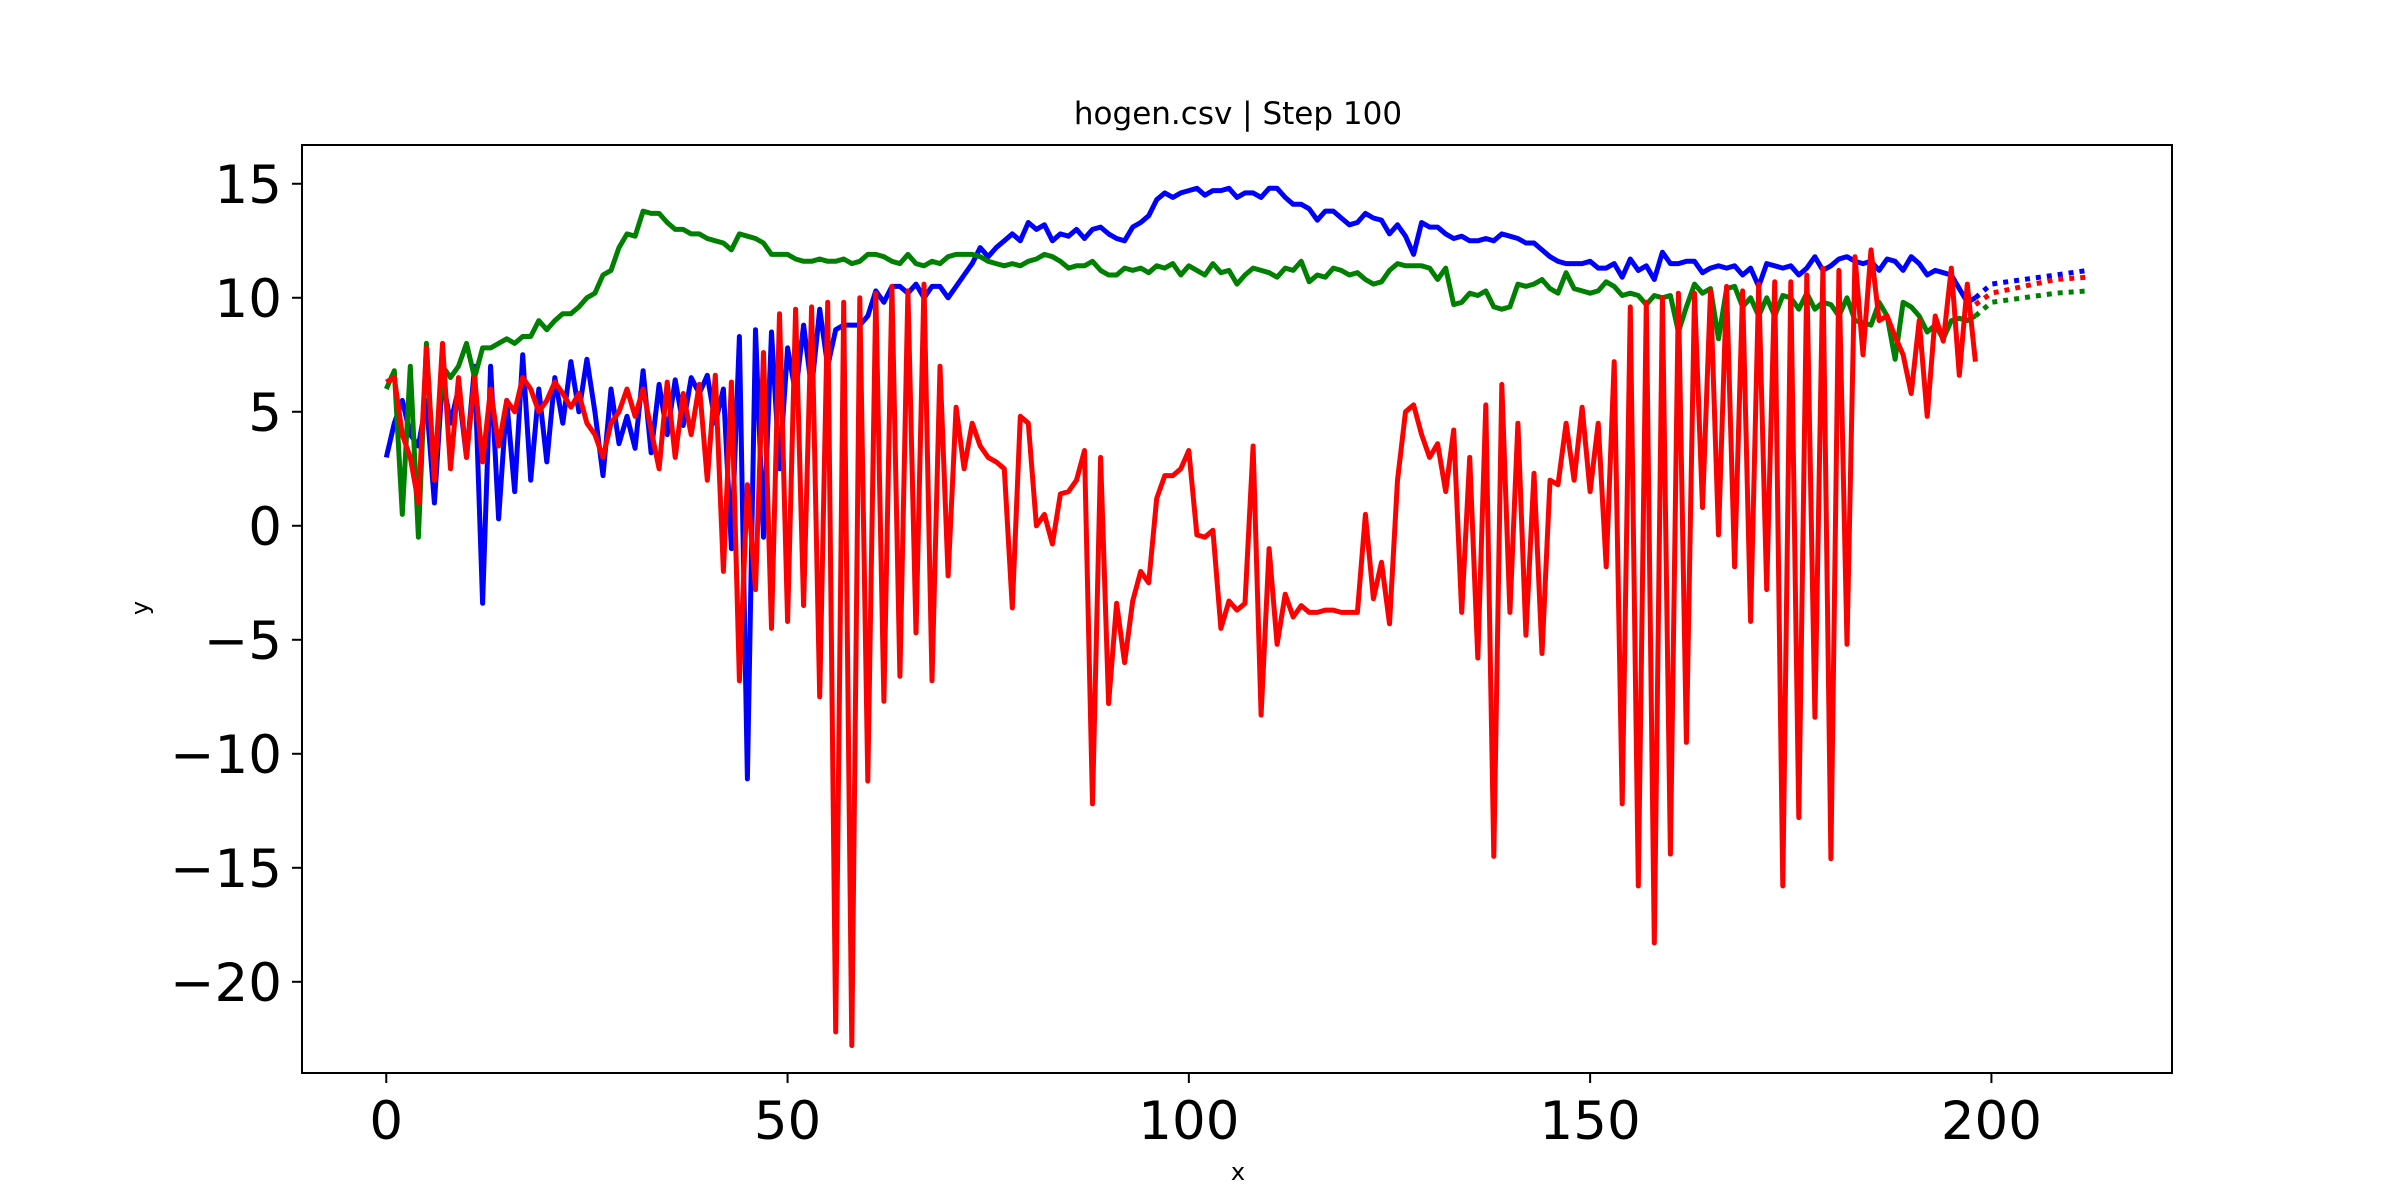  I want to click on x-axis-ticks: 0 50 100 150 200, so click(1205, 1112).